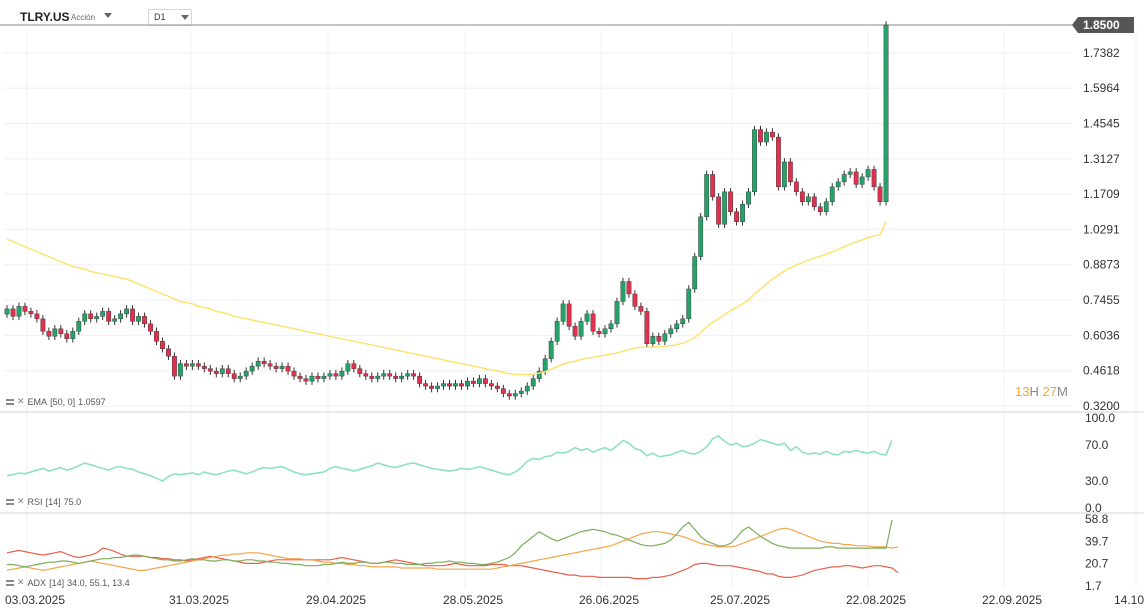  Describe the element at coordinates (43, 501) in the screenshot. I see `rsi-legend: ✕ RSI [14] 75.0` at that location.